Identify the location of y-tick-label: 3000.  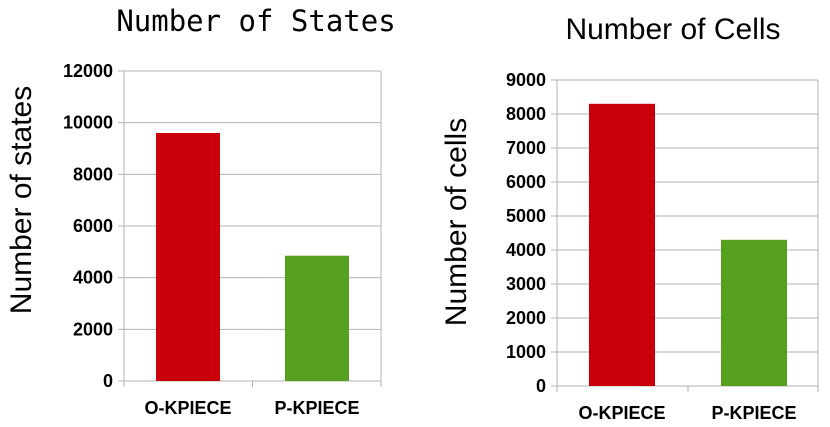
(526, 284).